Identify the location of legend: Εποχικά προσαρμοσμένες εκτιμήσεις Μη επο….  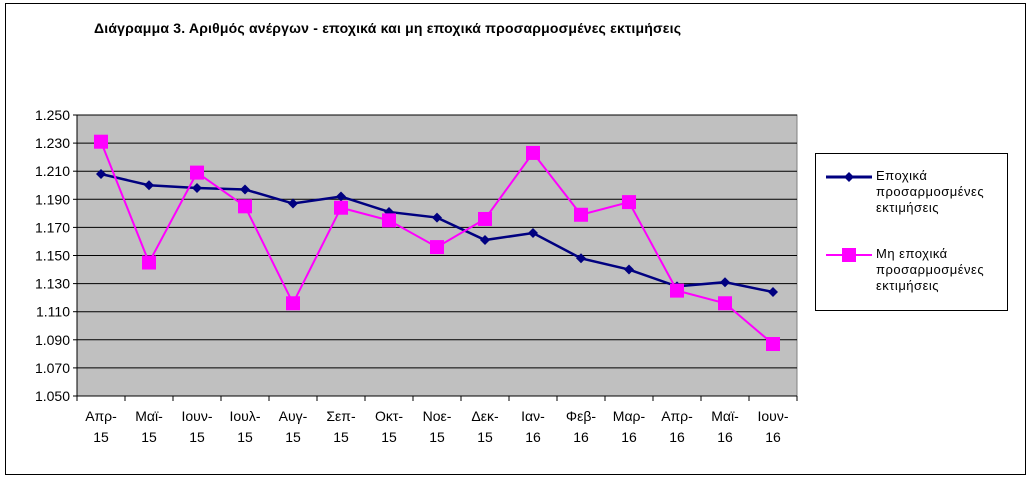
(911, 232).